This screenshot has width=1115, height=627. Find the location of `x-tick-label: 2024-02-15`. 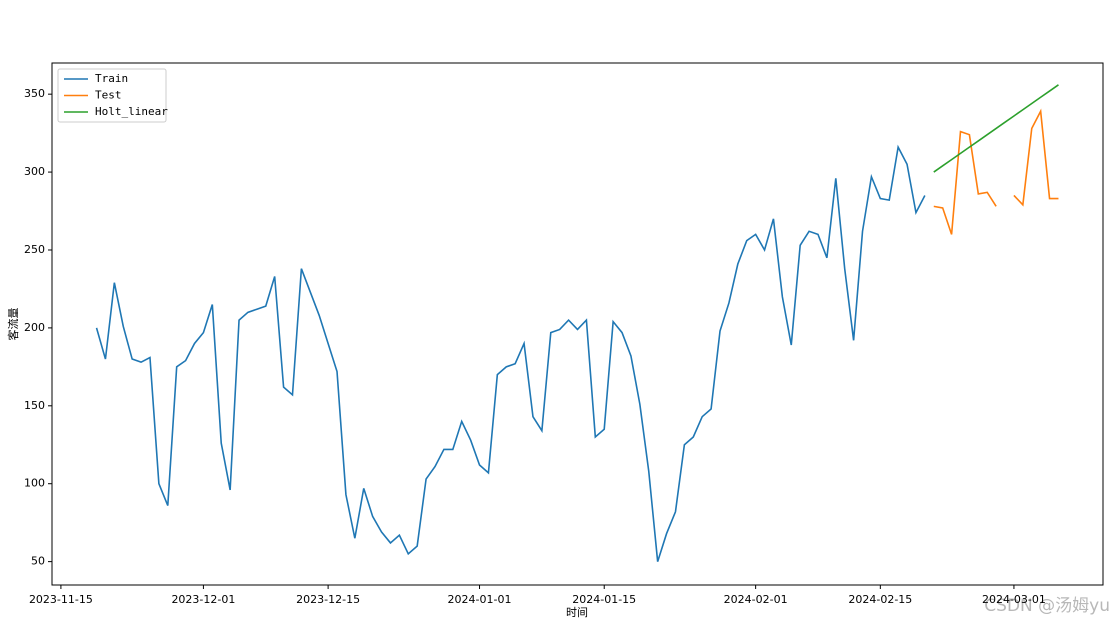

x-tick-label: 2024-02-15 is located at coordinates (880, 599).